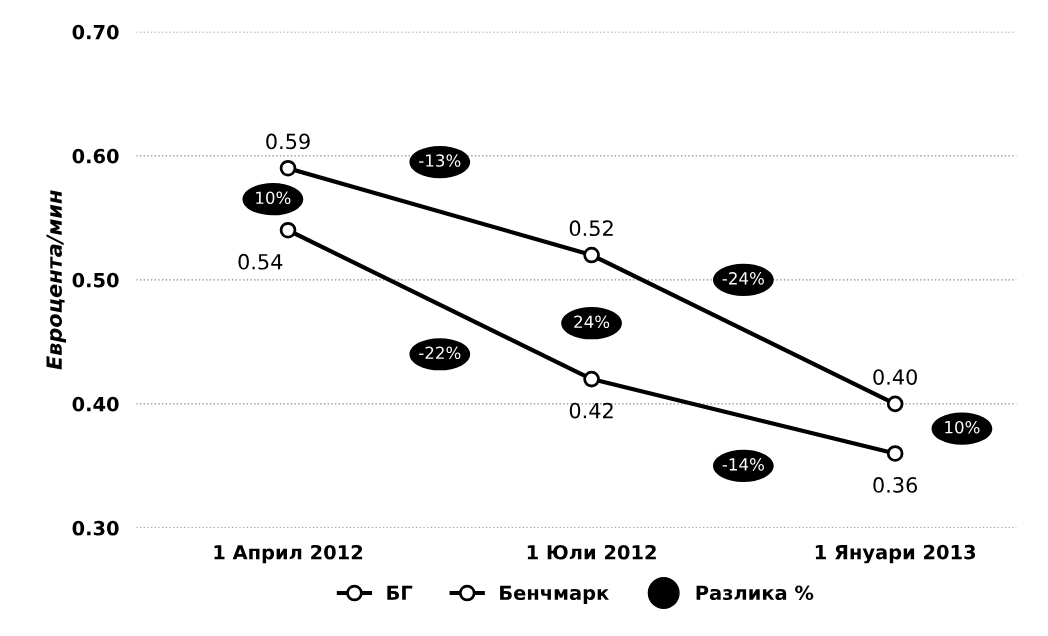 The height and width of the screenshot is (636, 1048). I want to click on annotation: -14%, so click(743, 464).